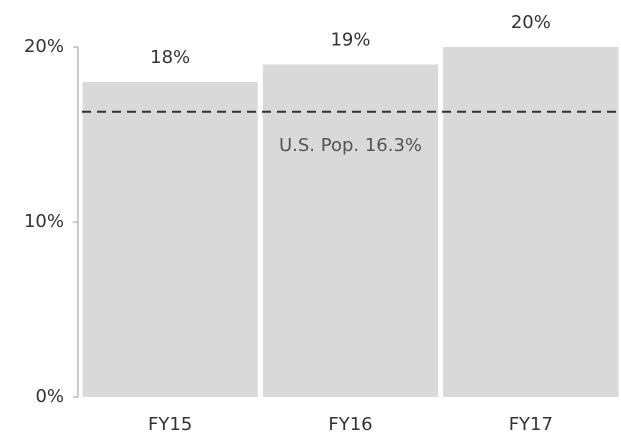  I want to click on x-tick-label: FY16, so click(350, 424).